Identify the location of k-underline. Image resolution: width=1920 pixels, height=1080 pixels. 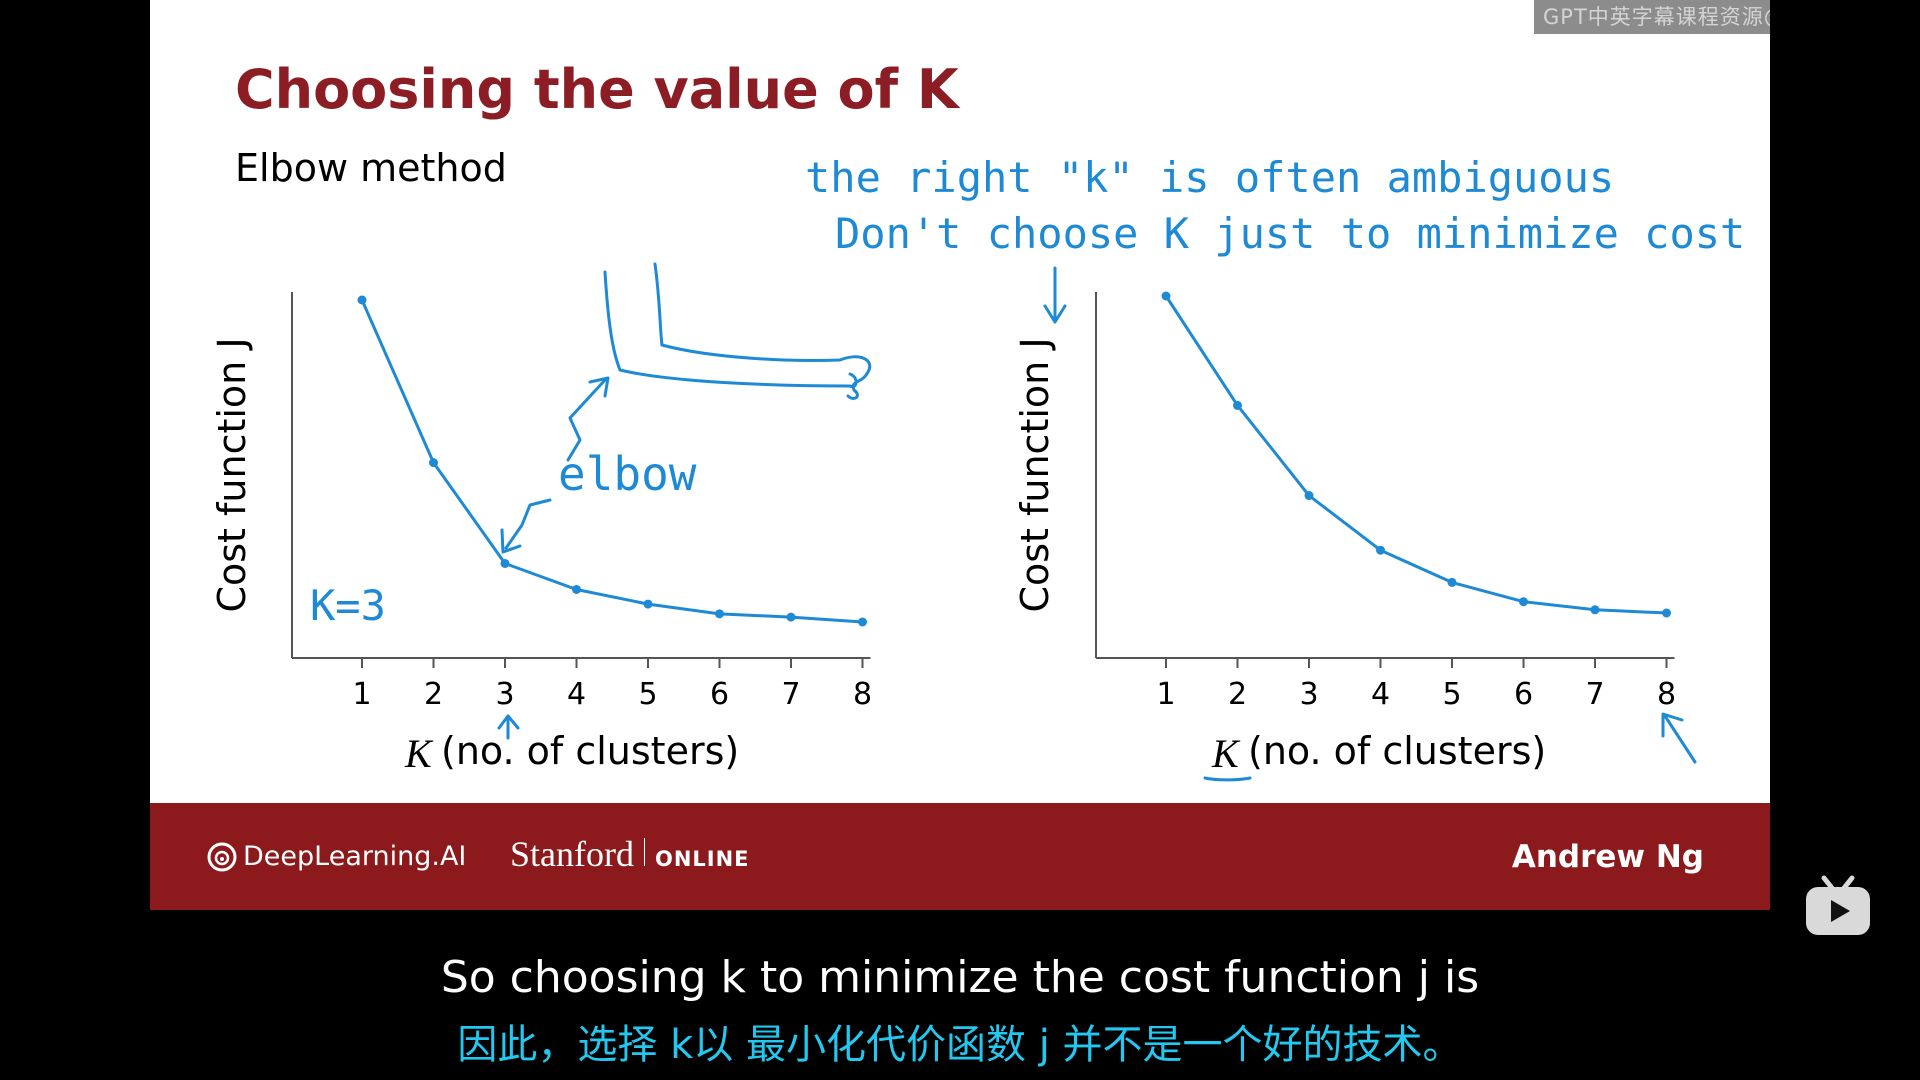
(1227, 779).